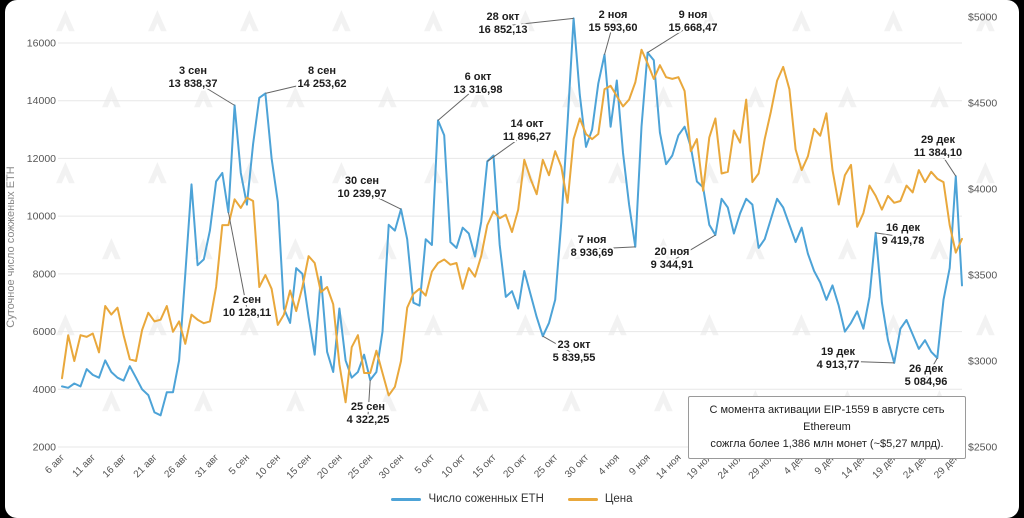 Image resolution: width=1024 pixels, height=518 pixels. I want to click on svg-text: 6000, so click(45, 332).